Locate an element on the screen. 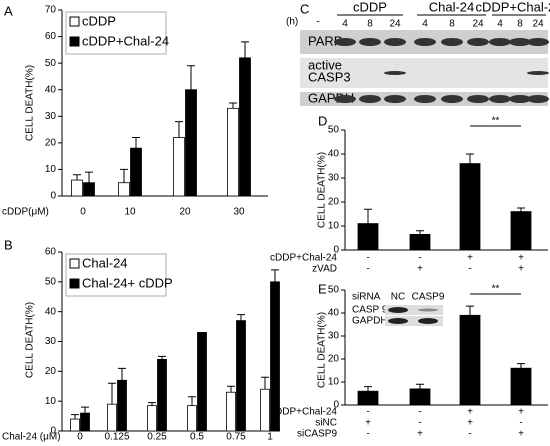 Image resolution: width=550 pixels, height=446 pixels. x-tick-label: 10 is located at coordinates (130, 212).